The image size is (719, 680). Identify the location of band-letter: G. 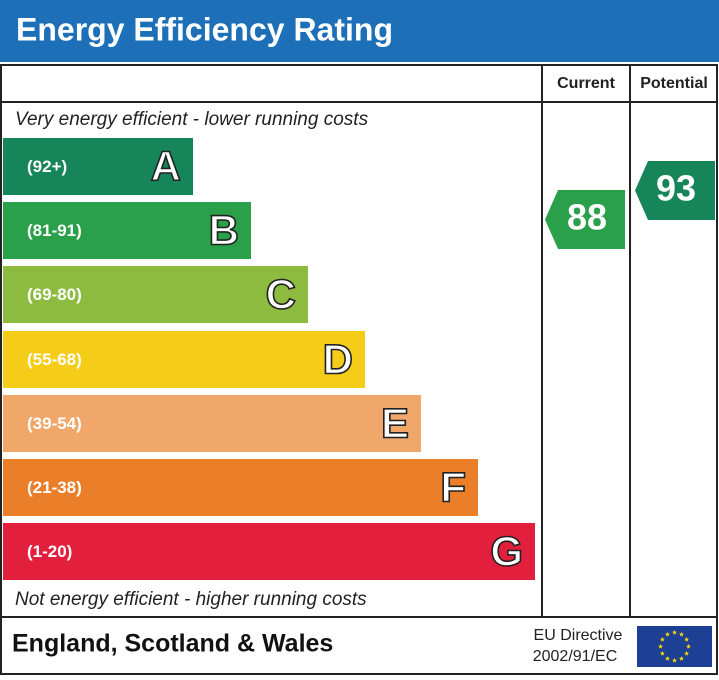
(506, 551).